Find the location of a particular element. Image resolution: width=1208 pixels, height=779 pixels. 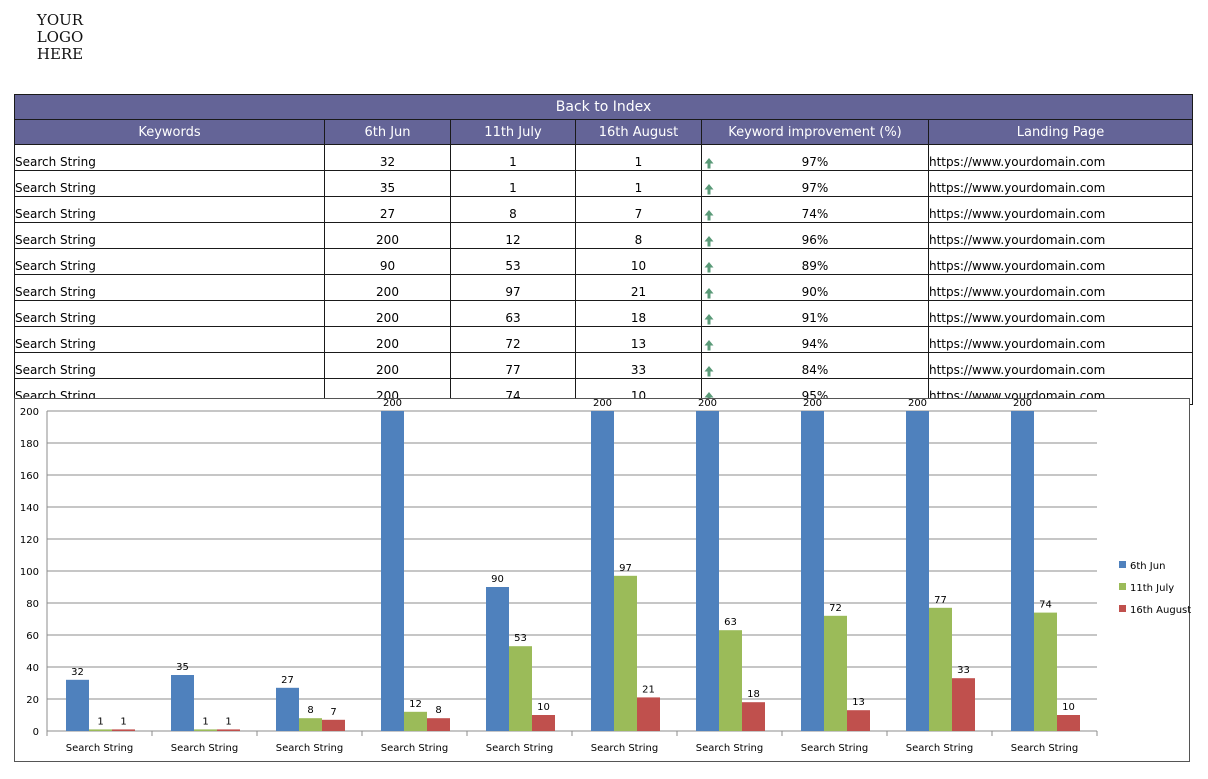

improvement-cell: 97% is located at coordinates (815, 157).